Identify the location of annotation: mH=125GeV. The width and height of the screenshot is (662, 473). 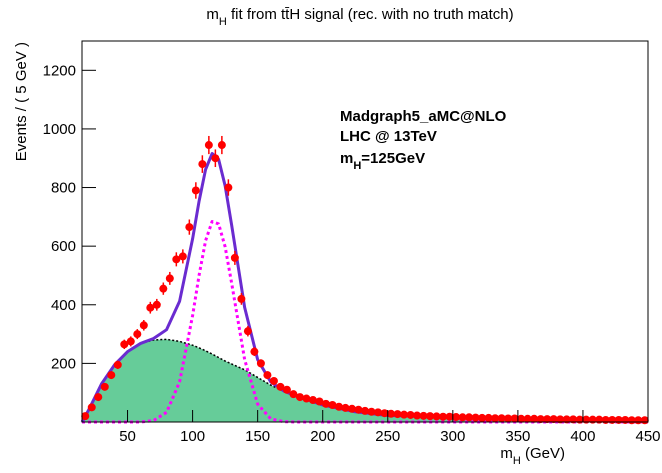
(382, 161).